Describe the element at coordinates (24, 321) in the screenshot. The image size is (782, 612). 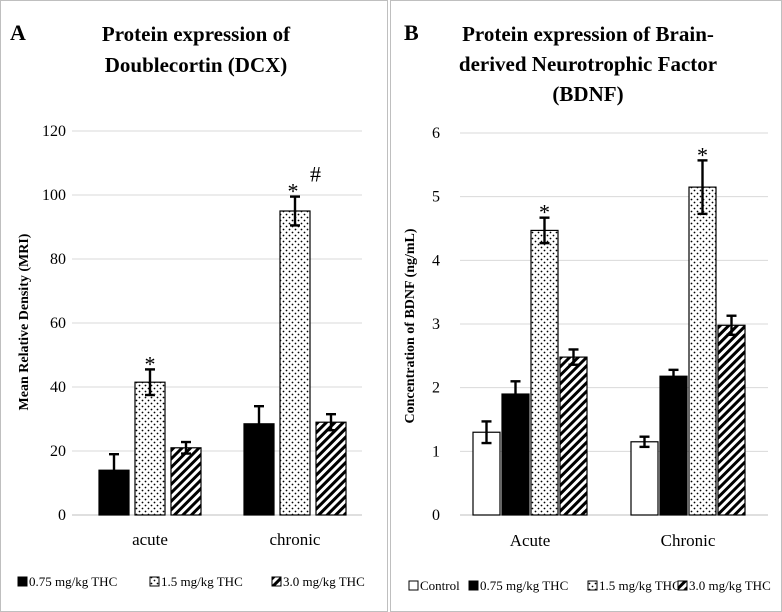
I see `y-axis-label: Mean Relative Density (MRI)` at that location.